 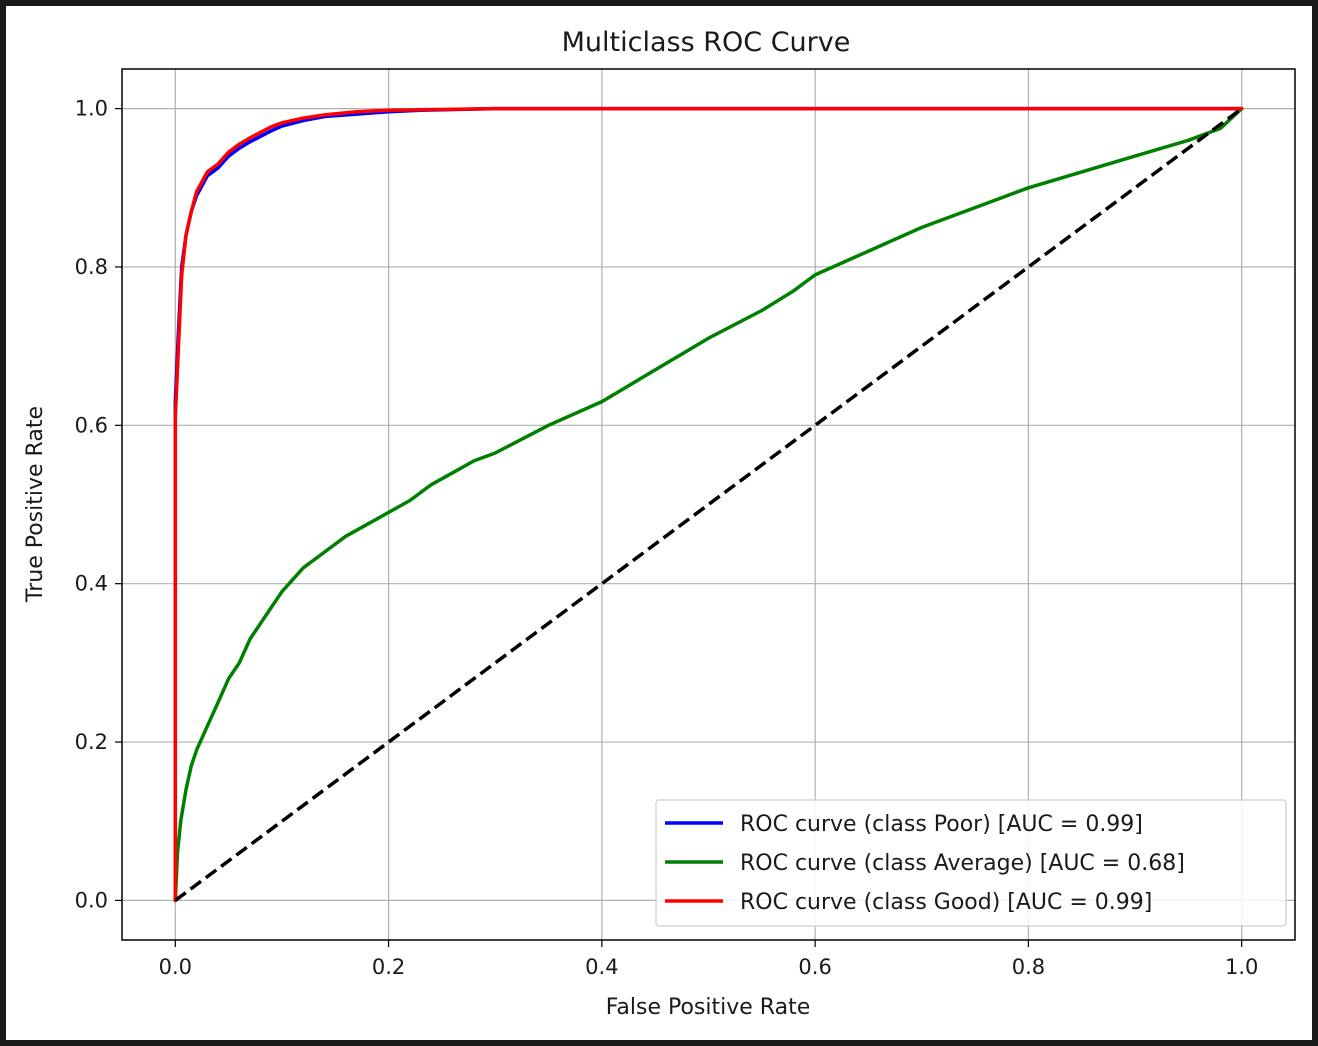 I want to click on x-tick-label: 0.4, so click(x=601, y=967).